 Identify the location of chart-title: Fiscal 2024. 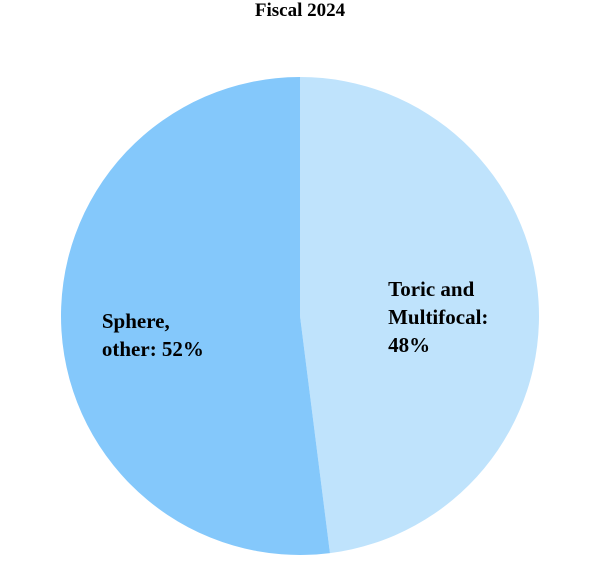
(300, 10).